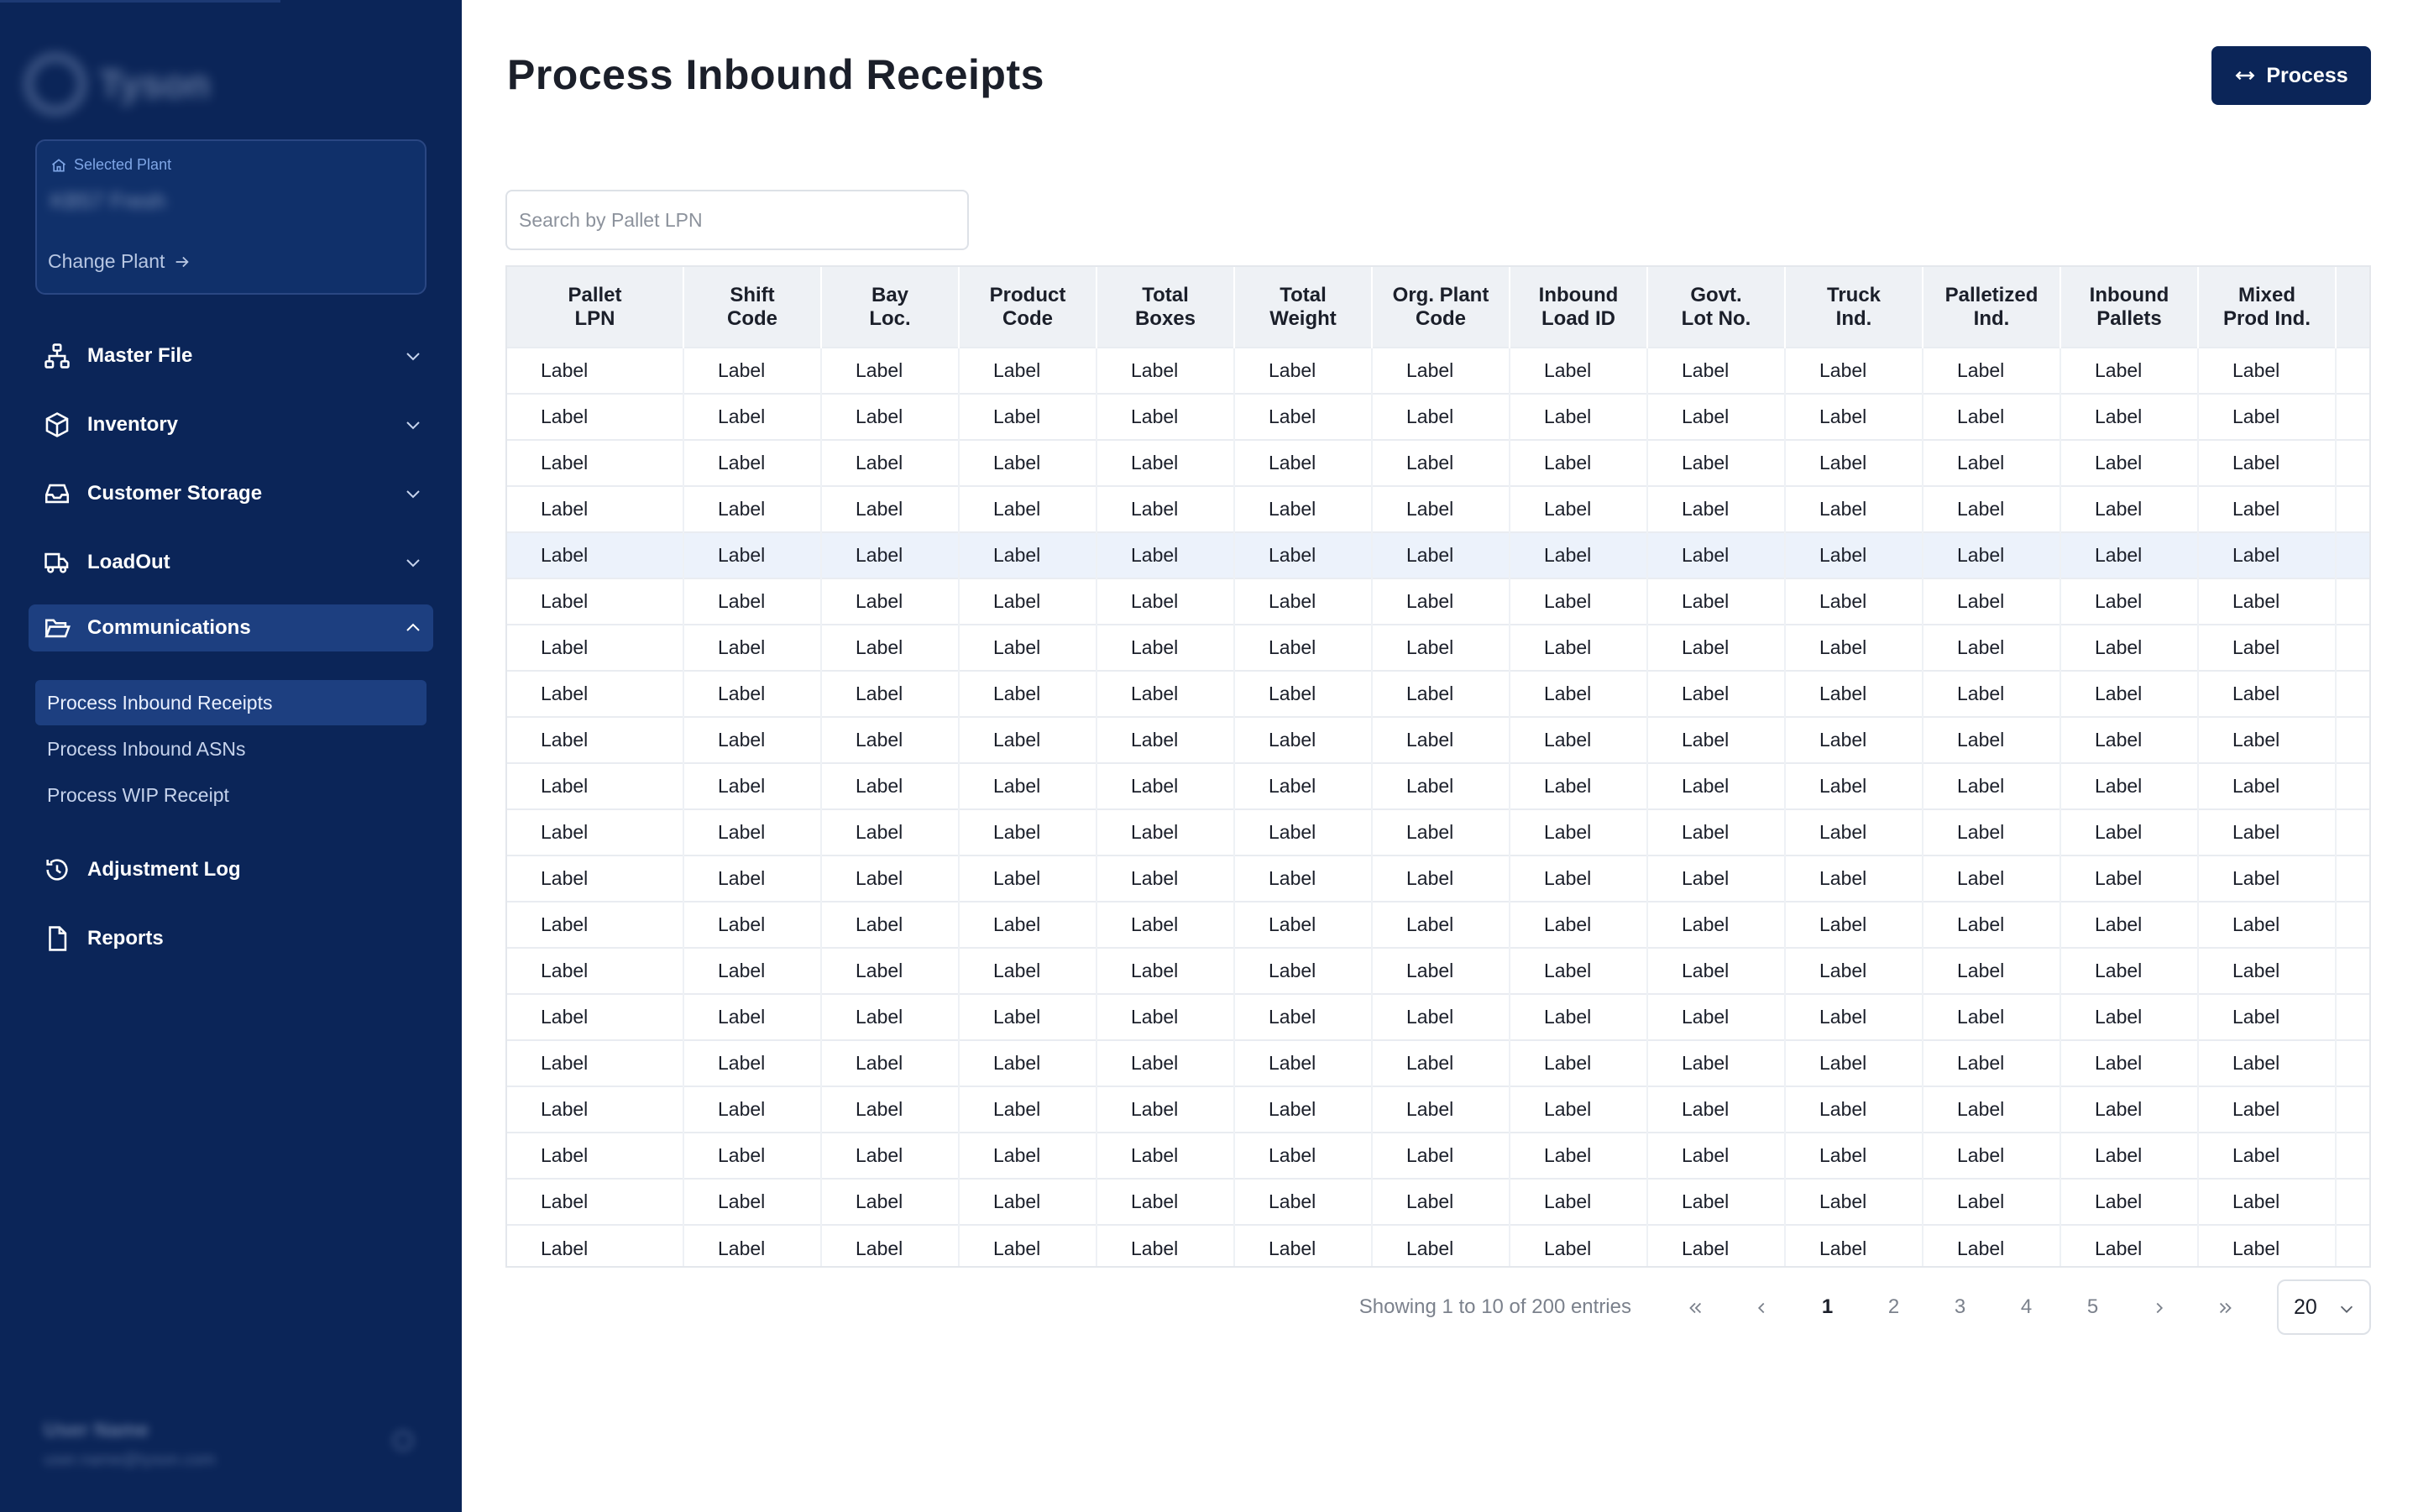 The height and width of the screenshot is (1512, 2418). What do you see at coordinates (1695, 1307) in the screenshot?
I see `first-page-button` at bounding box center [1695, 1307].